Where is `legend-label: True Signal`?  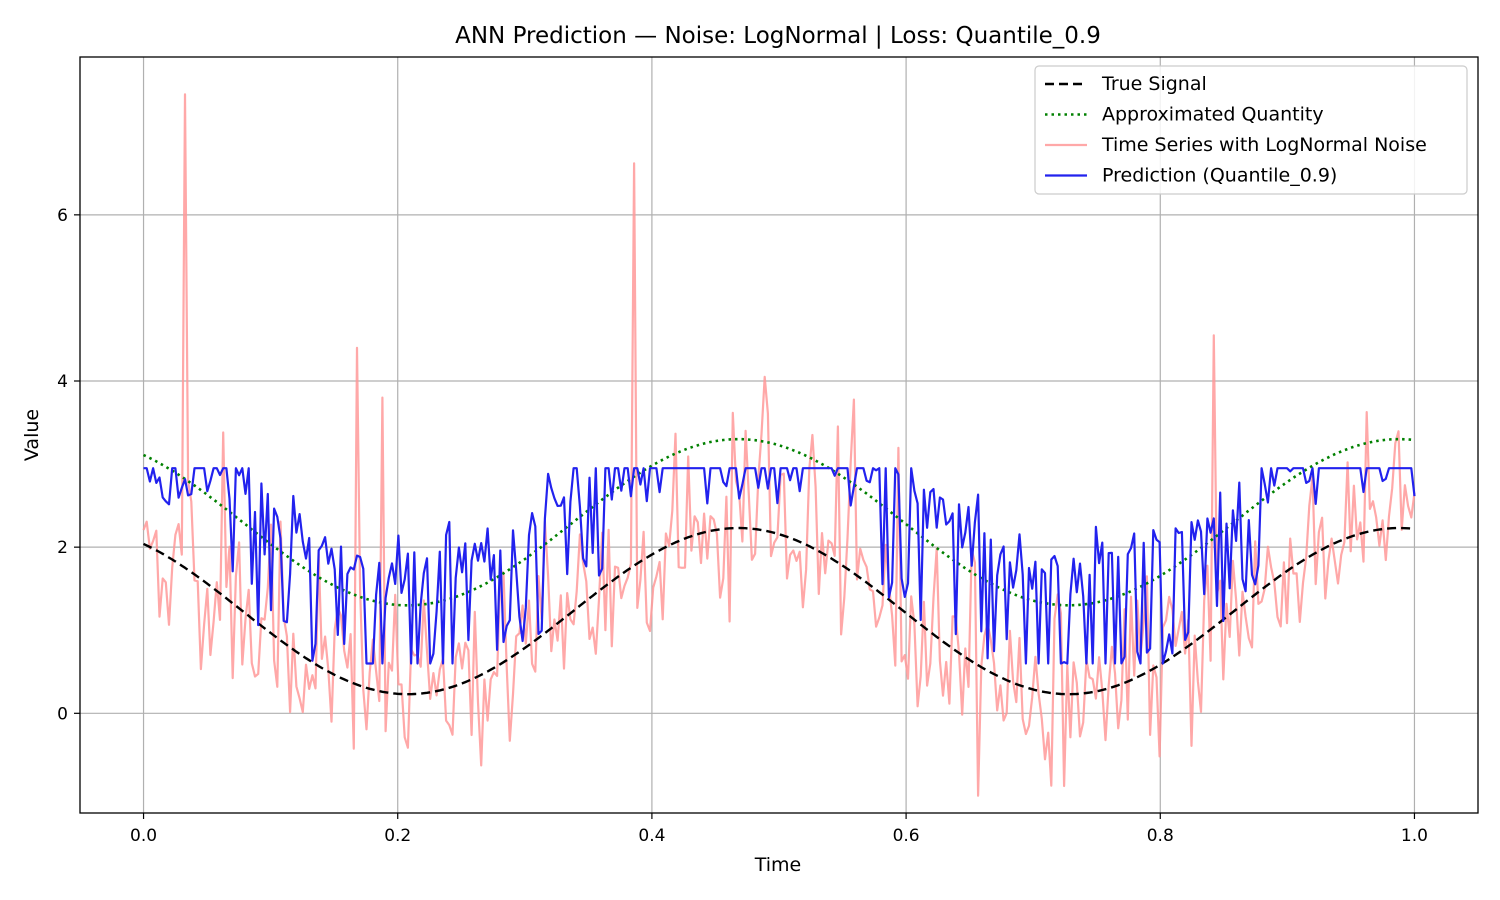
legend-label: True Signal is located at coordinates (1154, 84).